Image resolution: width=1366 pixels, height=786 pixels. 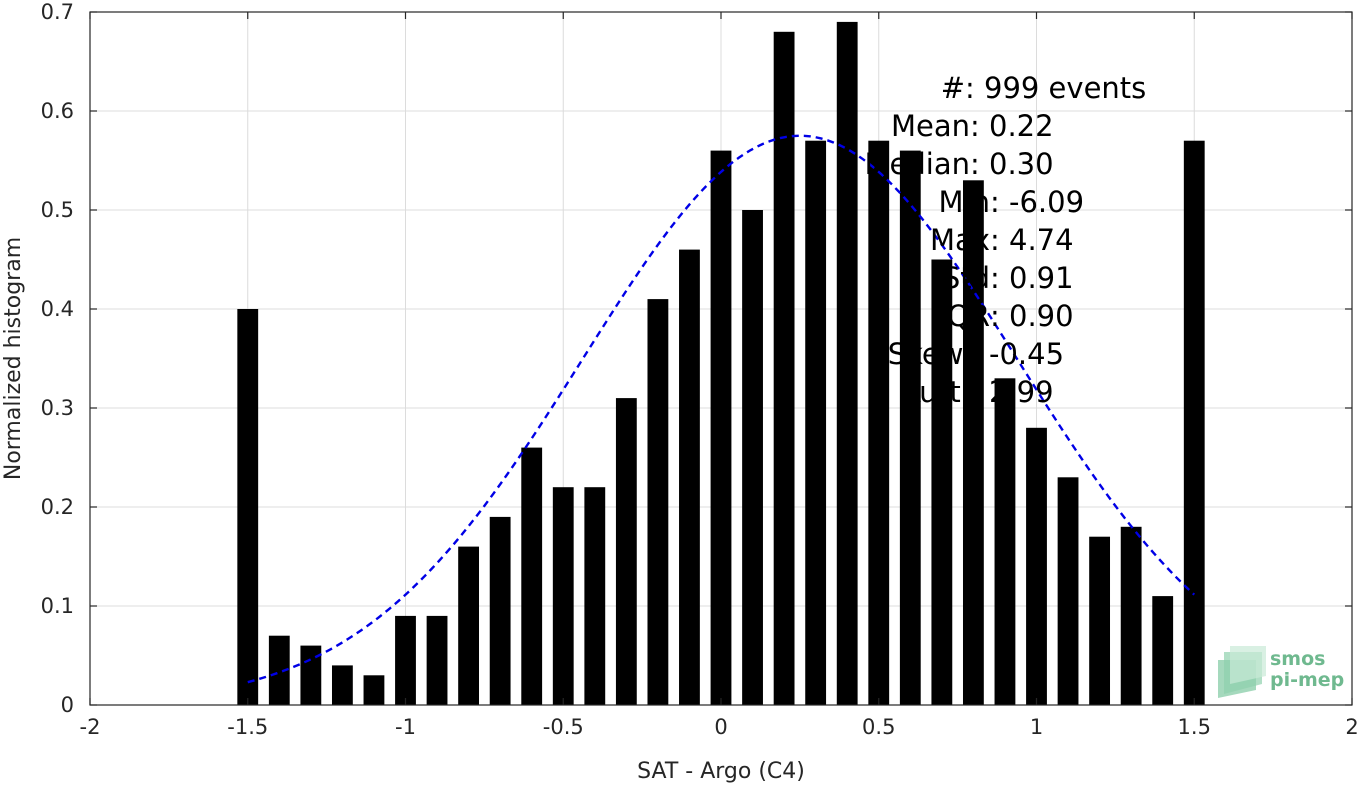 I want to click on stat-label: #, so click(x=953, y=88).